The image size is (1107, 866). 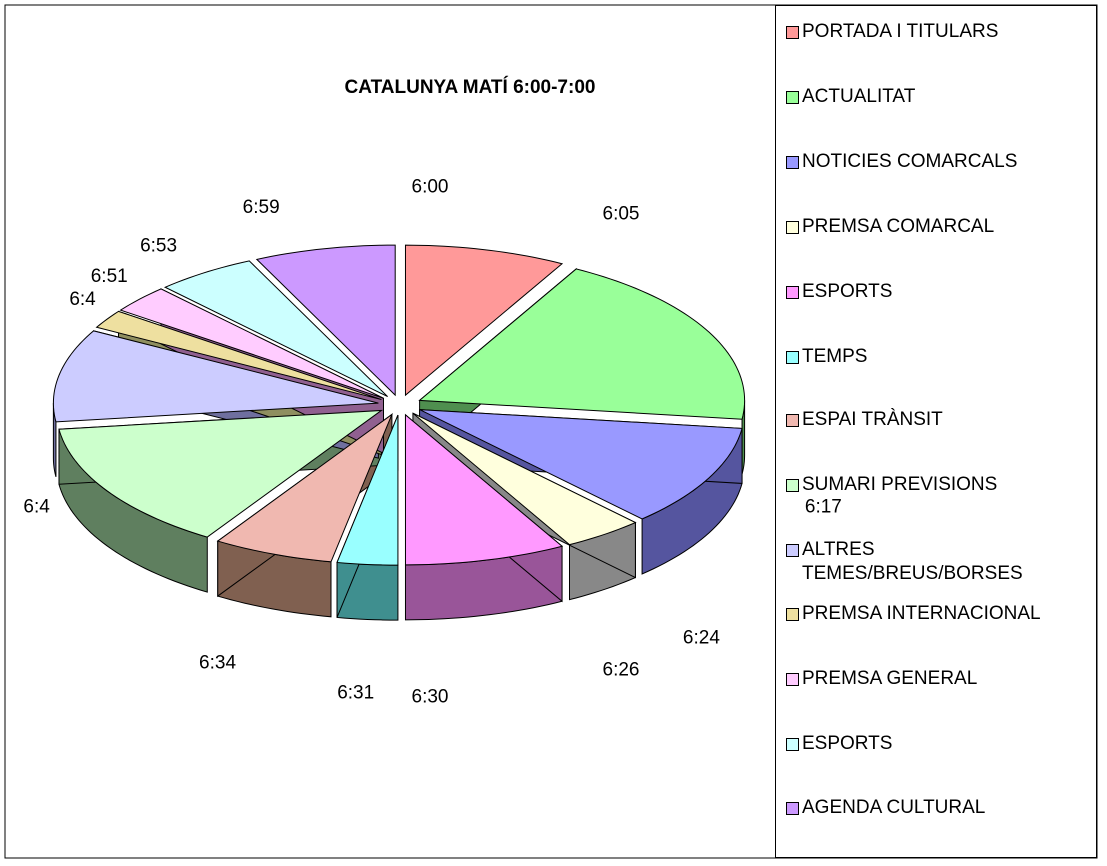 What do you see at coordinates (261, 207) in the screenshot?
I see `slice-label: 6:59` at bounding box center [261, 207].